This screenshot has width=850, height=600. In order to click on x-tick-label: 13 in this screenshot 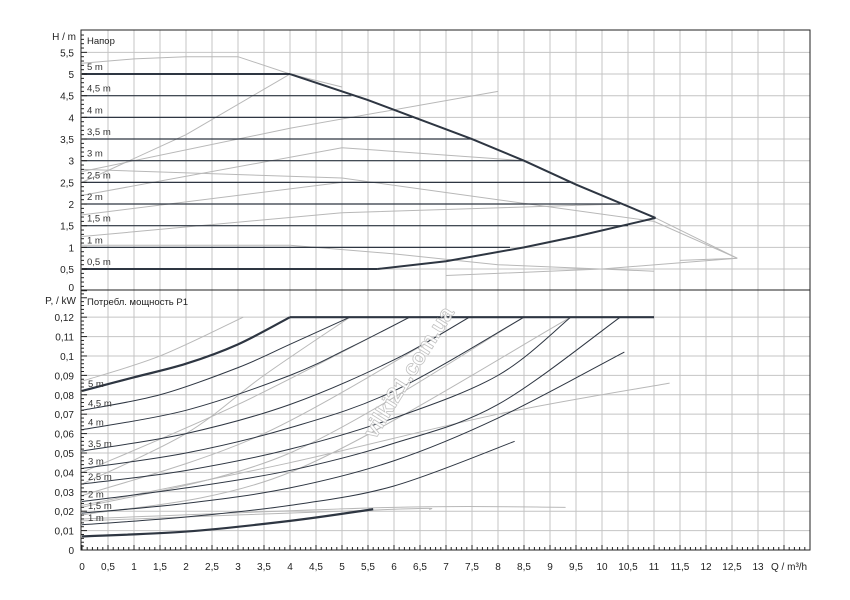, I will do `click(758, 567)`.